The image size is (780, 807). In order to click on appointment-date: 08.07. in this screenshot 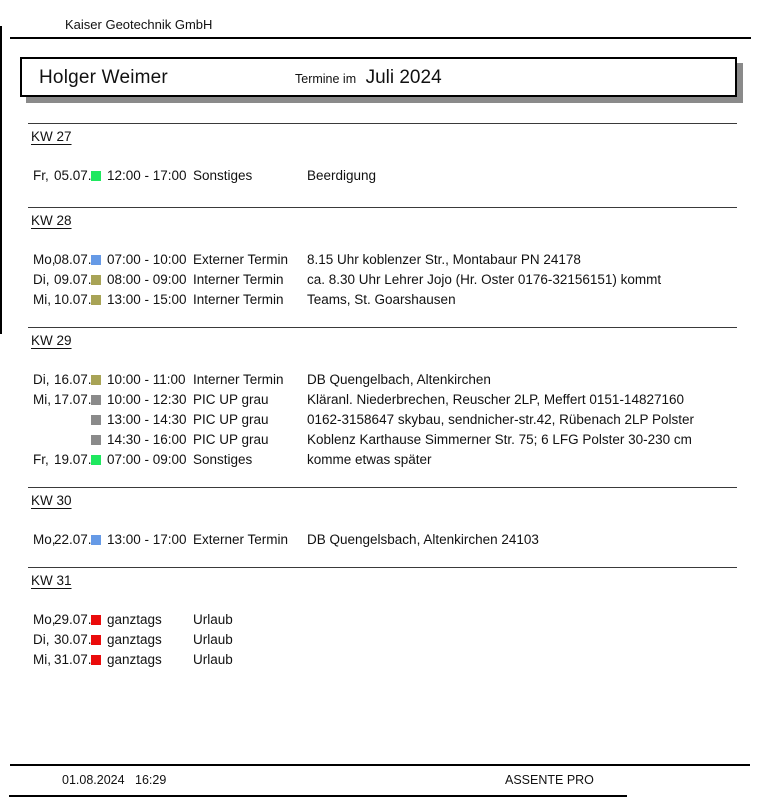, I will do `click(73, 259)`.